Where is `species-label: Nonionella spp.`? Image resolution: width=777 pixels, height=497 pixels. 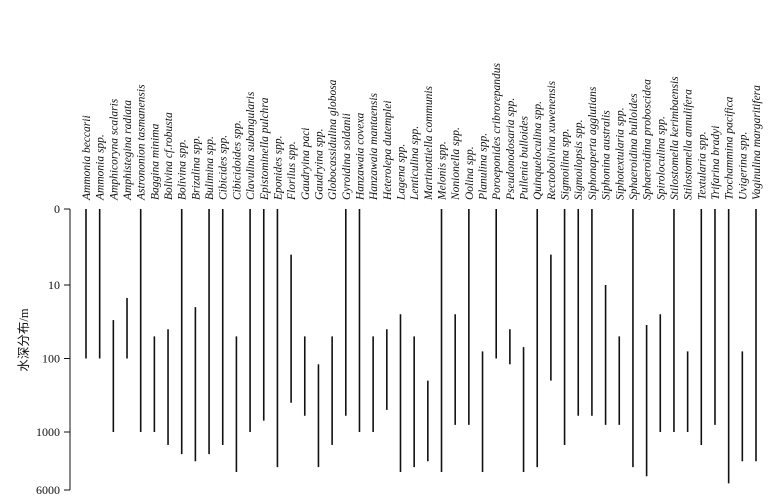 species-label: Nonionella spp. is located at coordinates (456, 164).